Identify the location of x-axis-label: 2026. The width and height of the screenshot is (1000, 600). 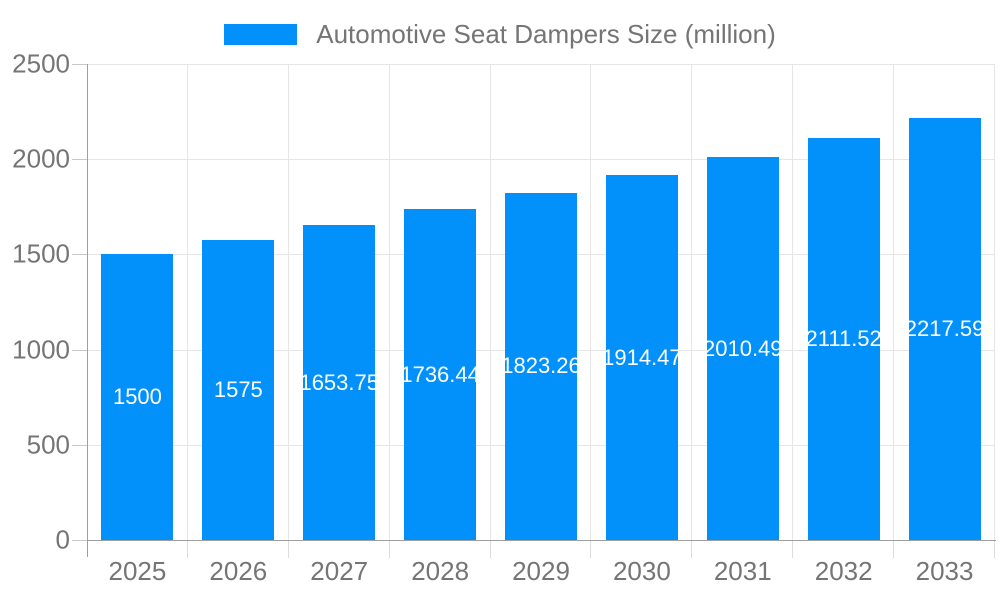
(238, 571).